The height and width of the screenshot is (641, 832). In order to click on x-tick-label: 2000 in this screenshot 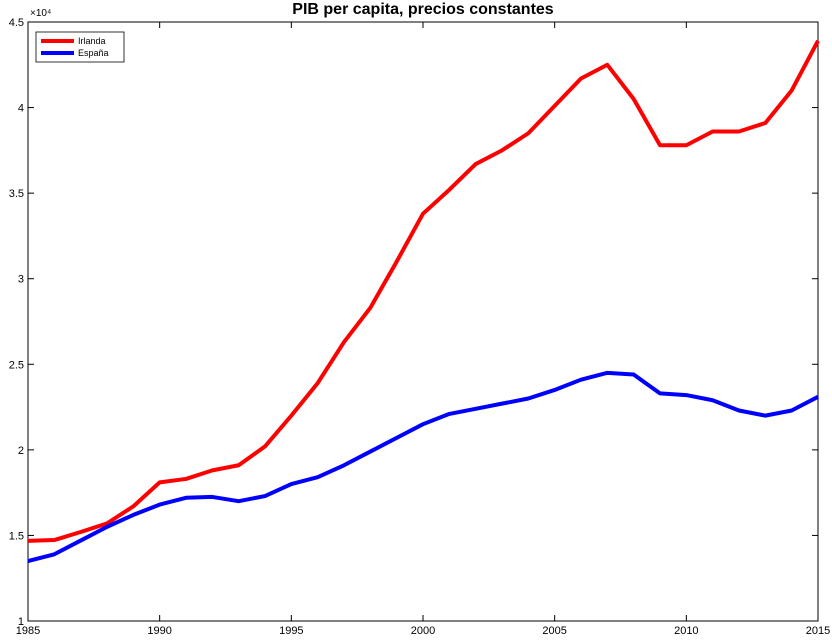, I will do `click(423, 631)`.